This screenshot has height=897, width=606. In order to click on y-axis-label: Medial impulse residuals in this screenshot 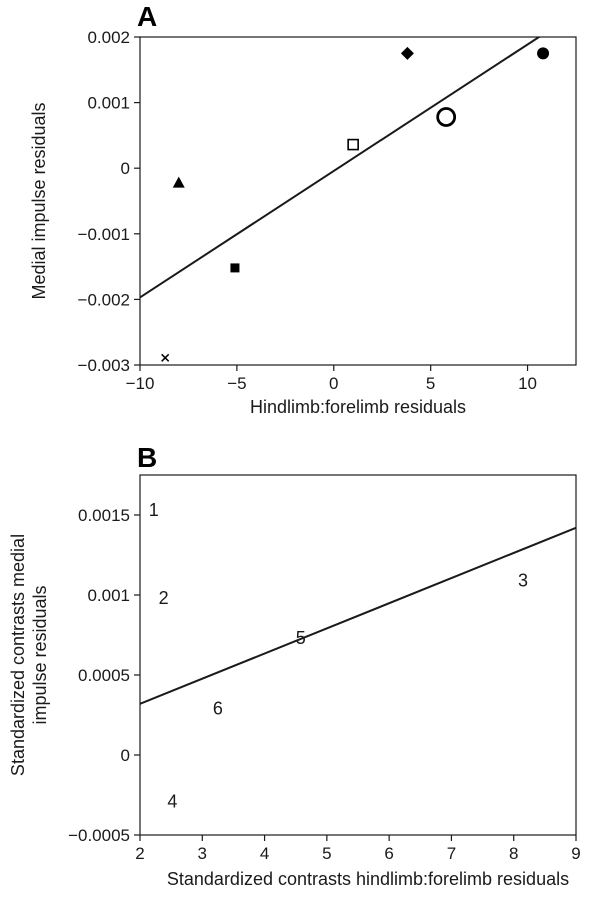, I will do `click(39, 200)`.